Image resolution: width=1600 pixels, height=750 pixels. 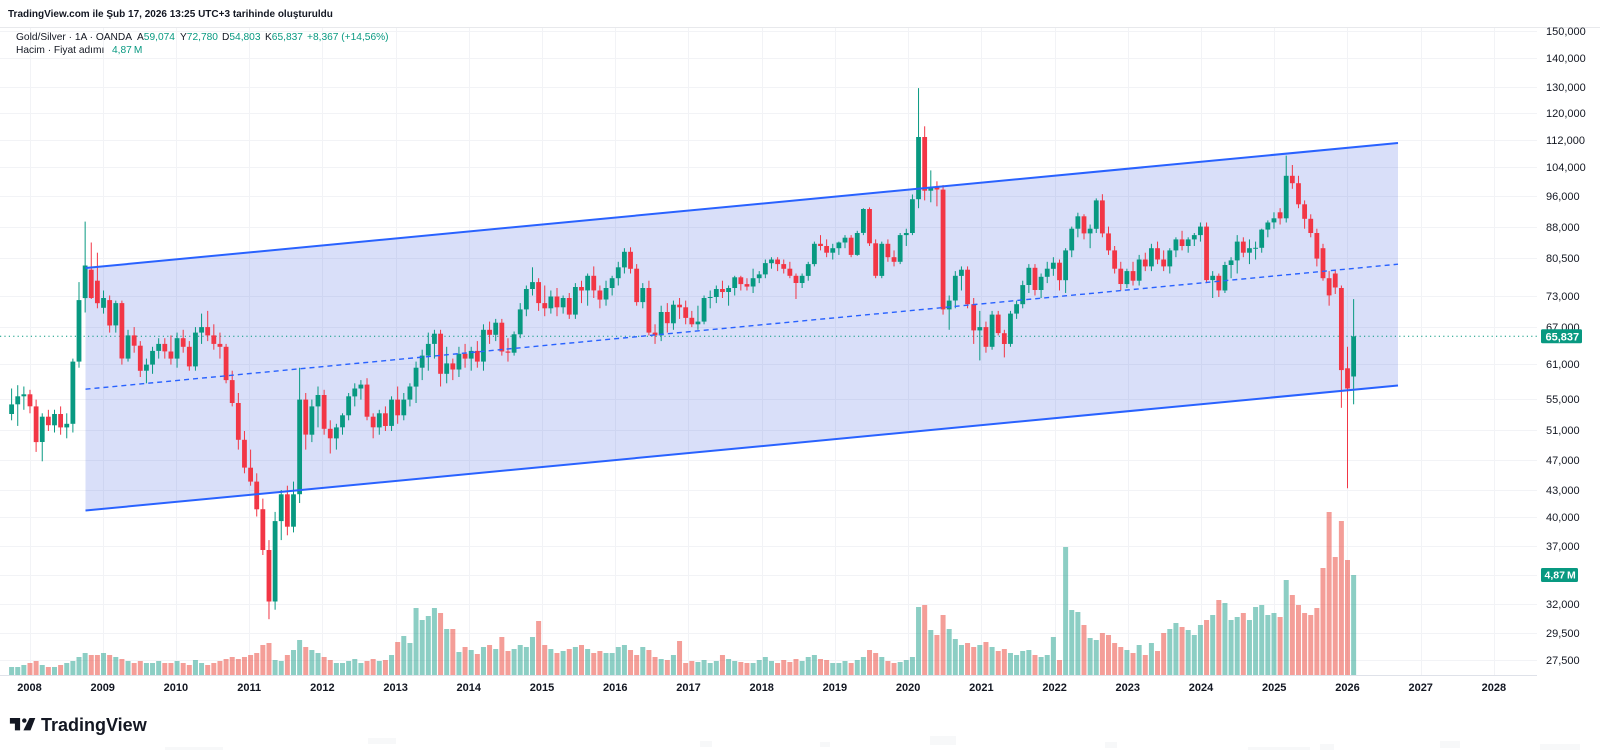 I want to click on svg-text: 65,837, so click(x=1563, y=337).